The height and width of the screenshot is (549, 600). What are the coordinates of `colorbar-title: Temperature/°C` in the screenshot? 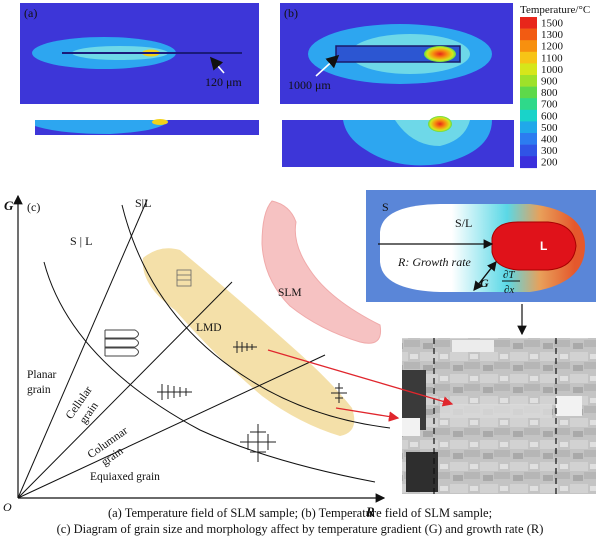 It's located at (555, 10).